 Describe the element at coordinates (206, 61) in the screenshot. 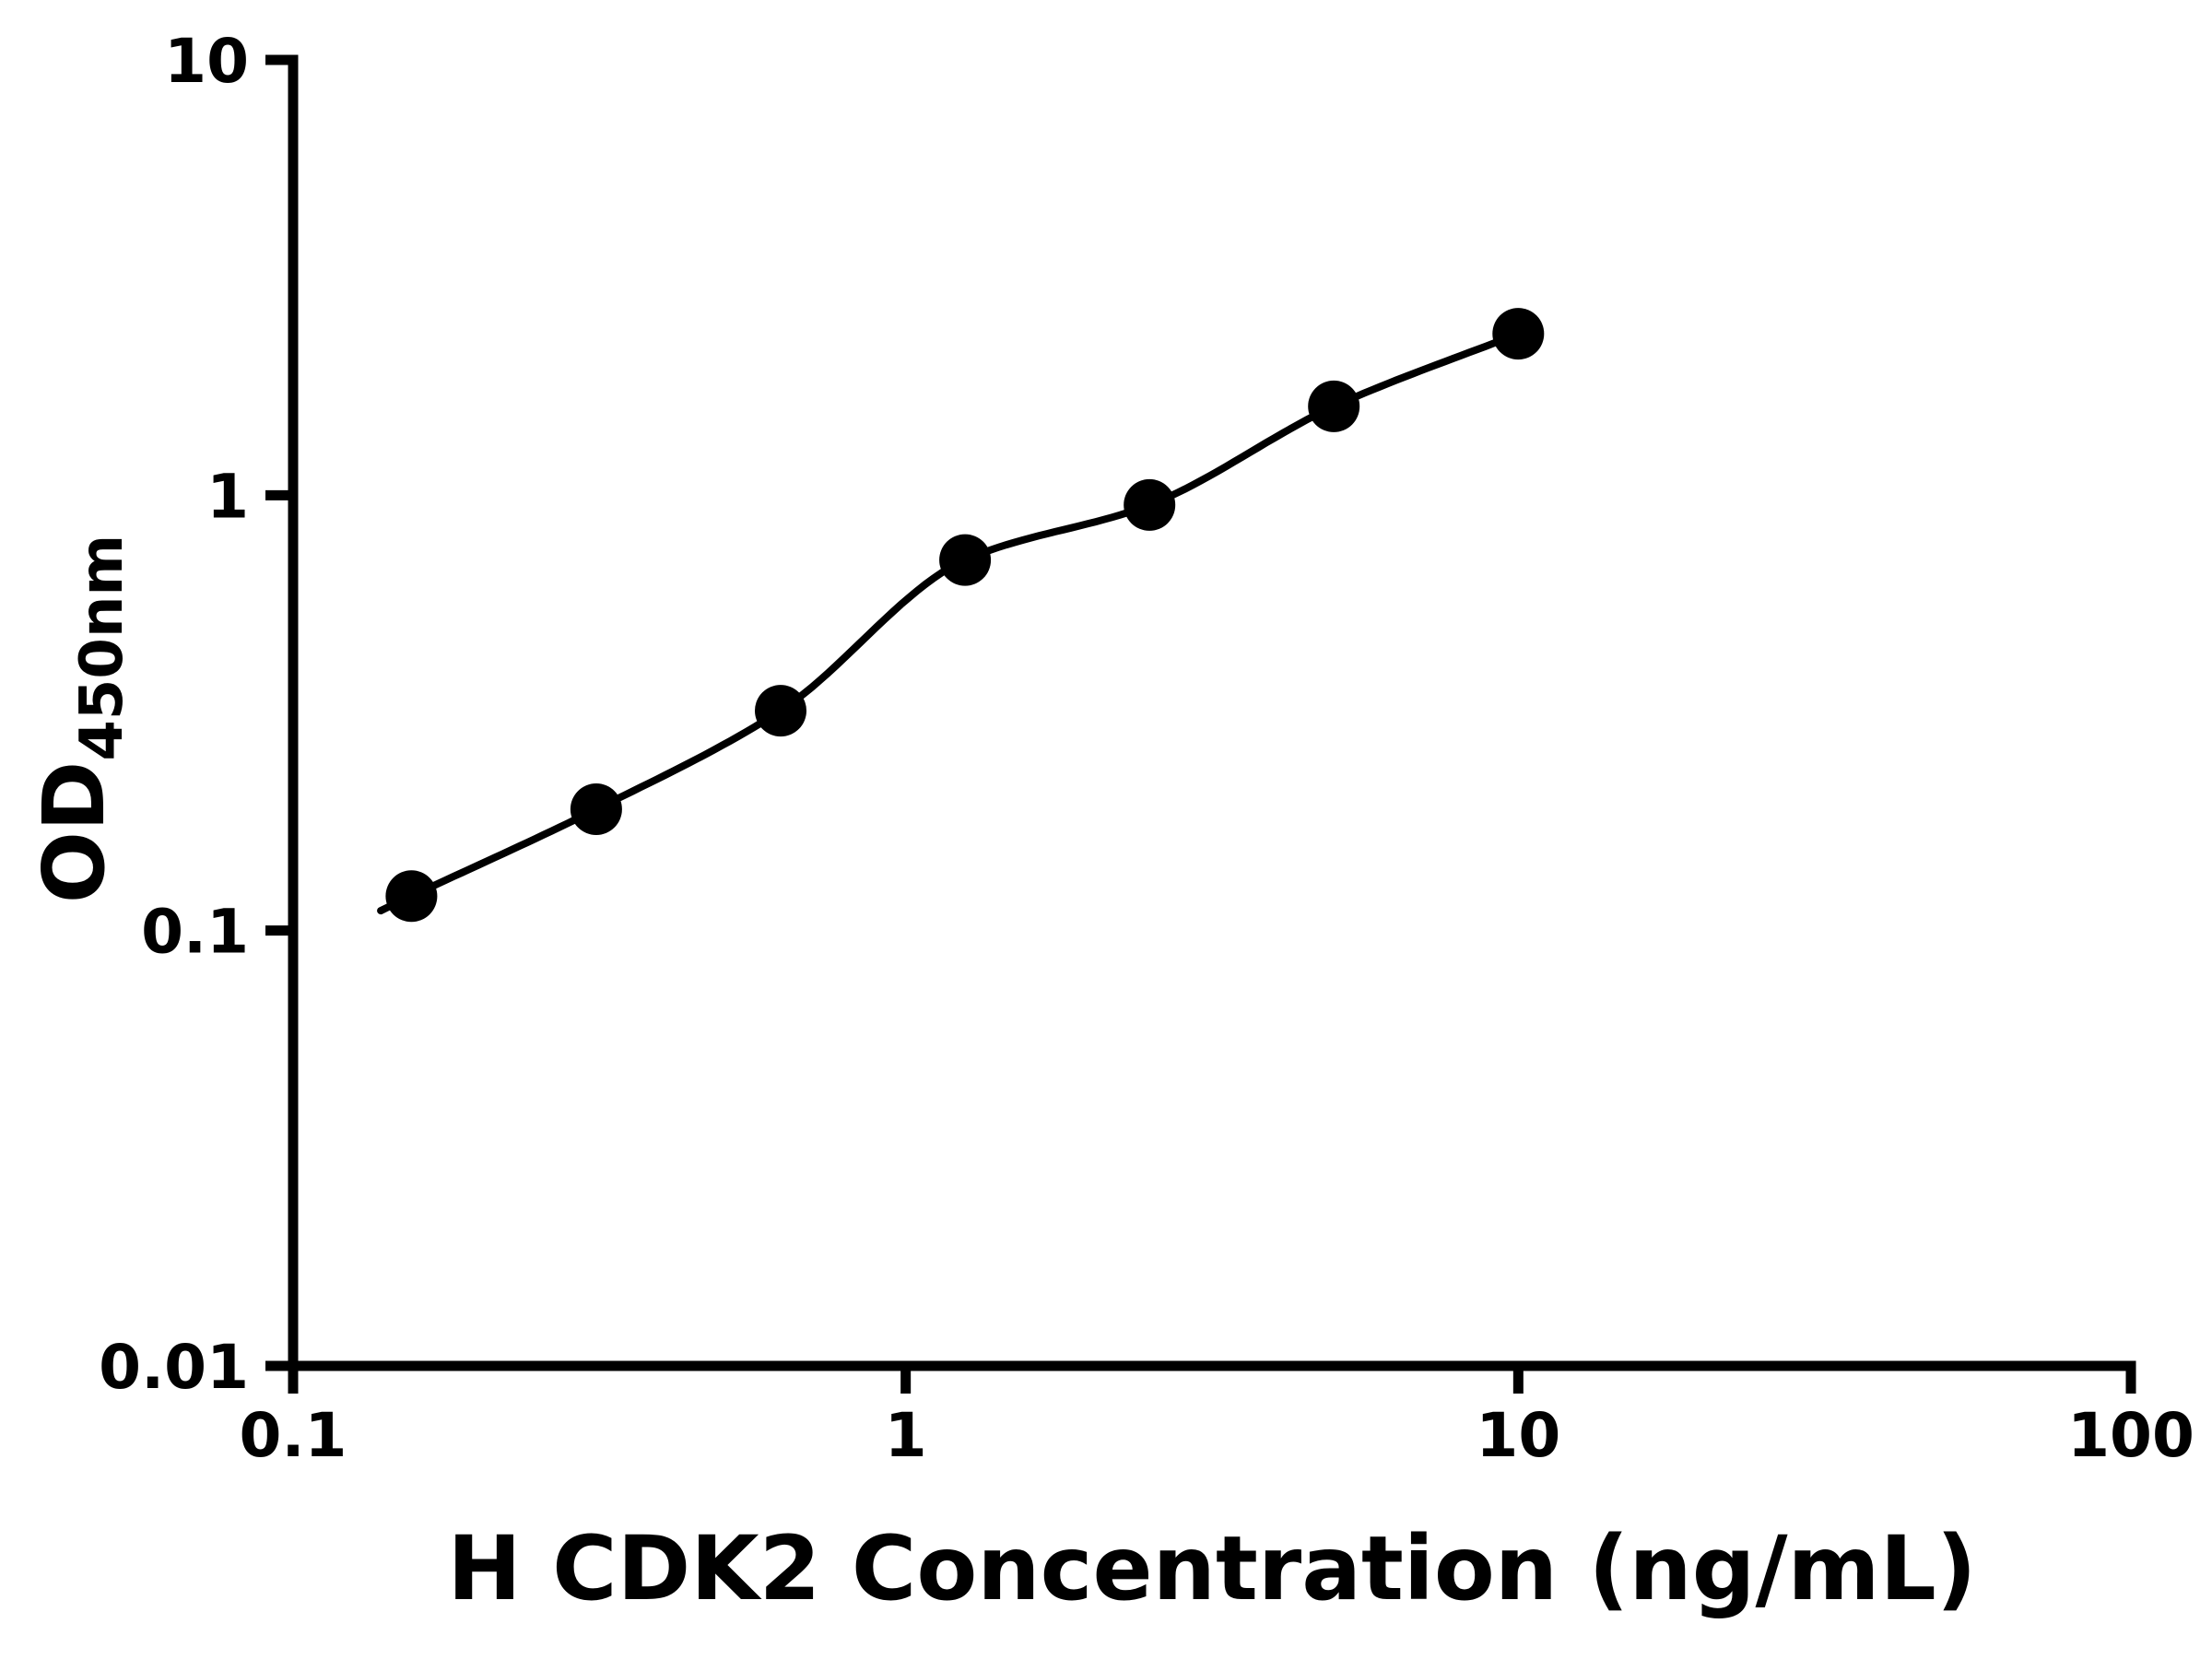

I see `y-tick-label: 10` at that location.